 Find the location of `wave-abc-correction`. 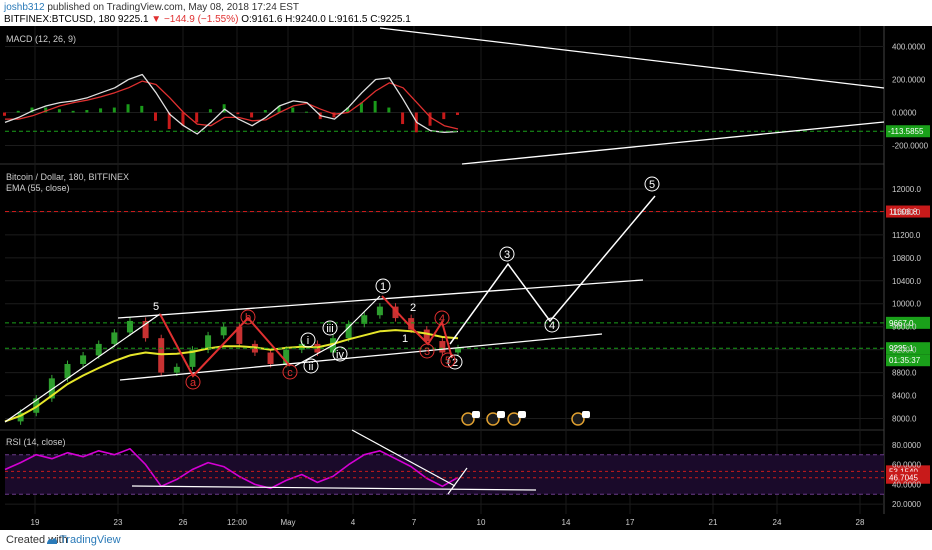

wave-abc-correction is located at coordinates (225, 345).